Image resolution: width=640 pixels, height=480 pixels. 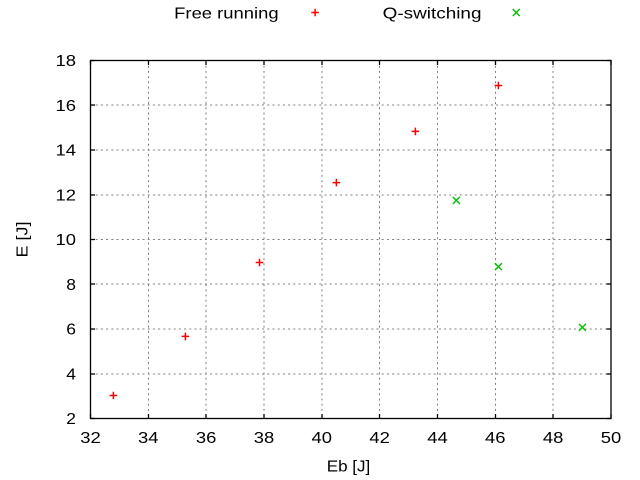 I want to click on svg-text: 16, so click(x=66, y=106).